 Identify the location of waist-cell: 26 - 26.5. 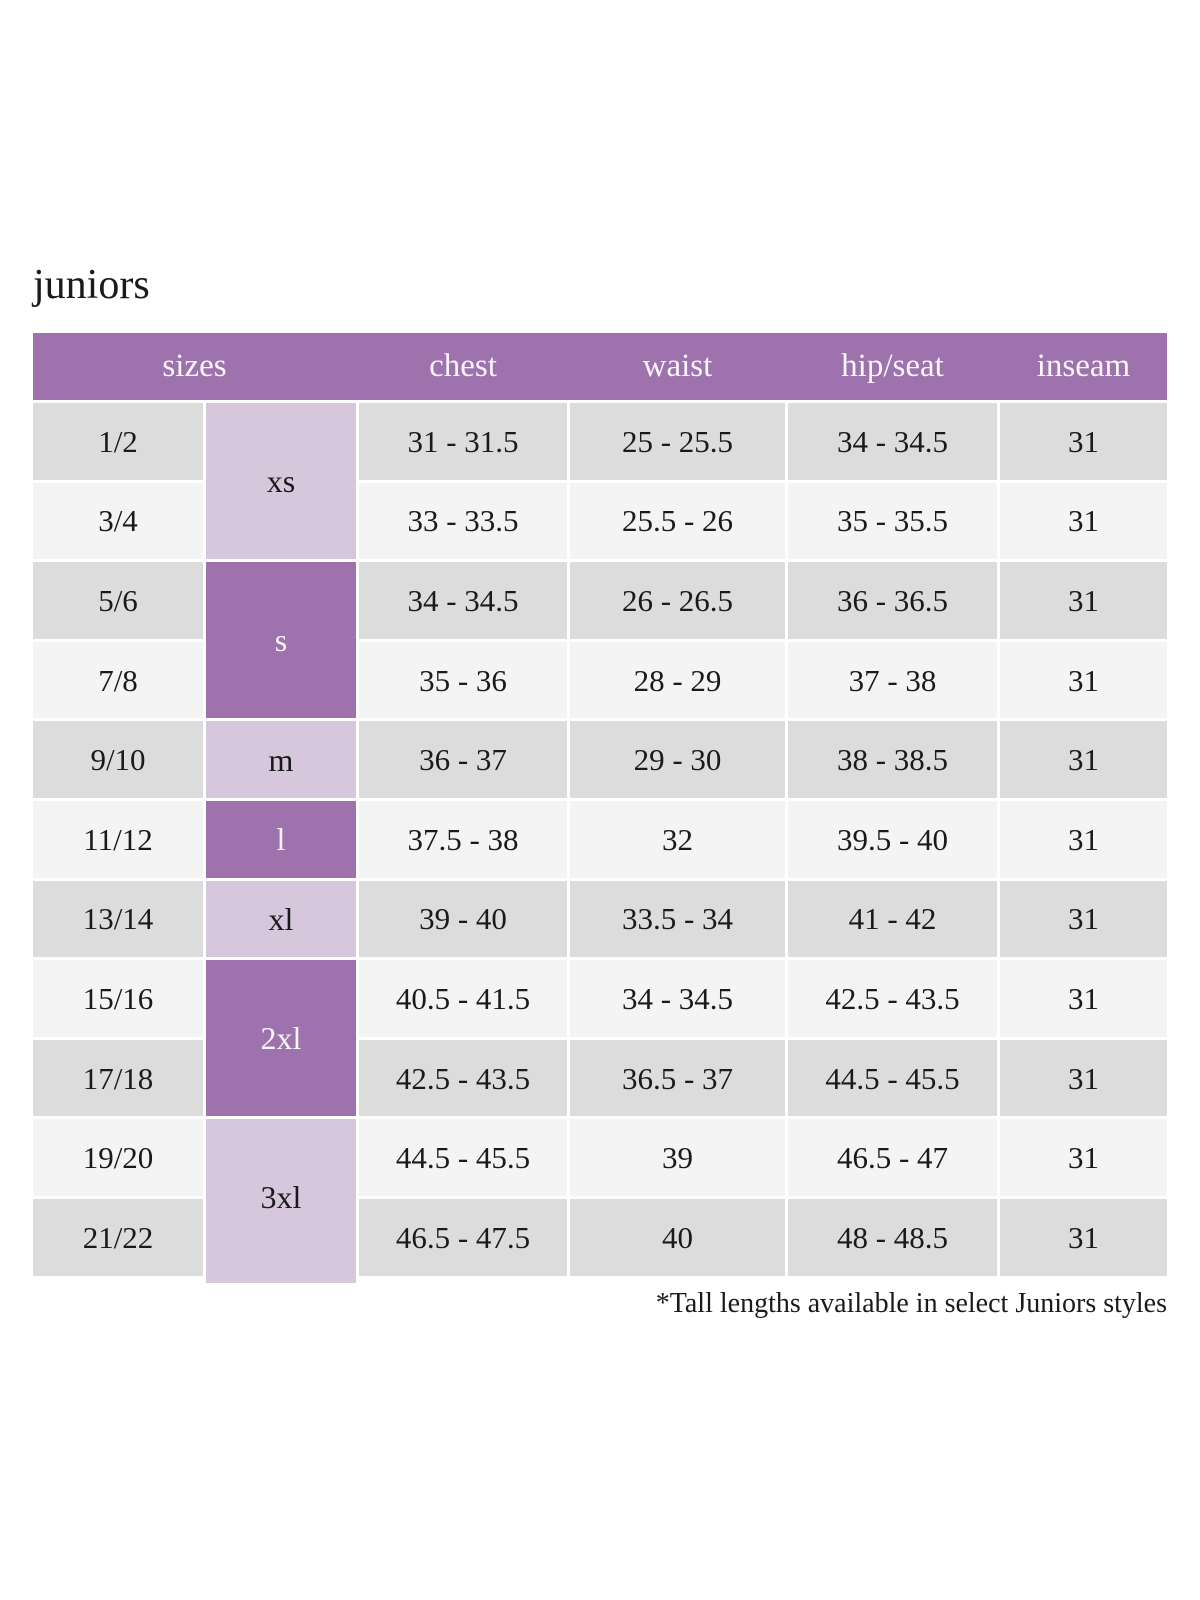
(677, 600).